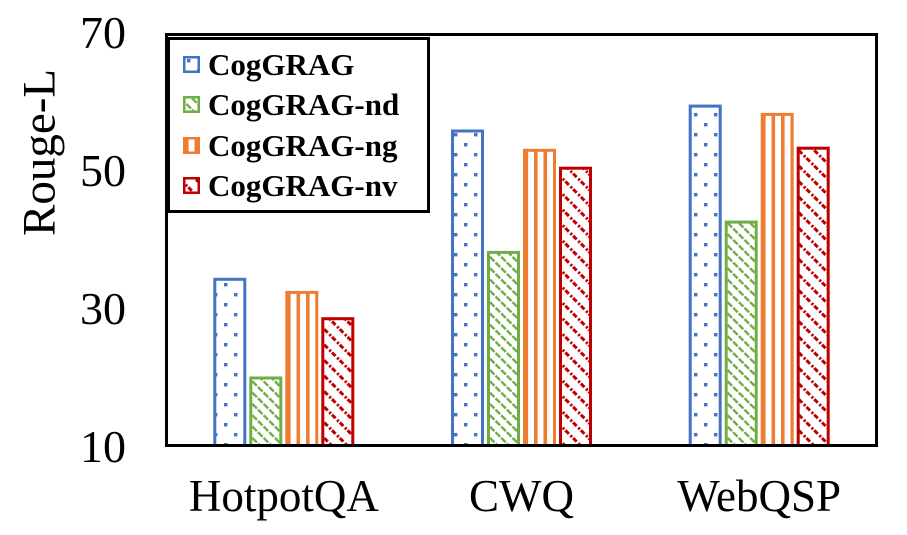 The image size is (907, 535). I want to click on y-tick-10: 10, so click(103, 446).